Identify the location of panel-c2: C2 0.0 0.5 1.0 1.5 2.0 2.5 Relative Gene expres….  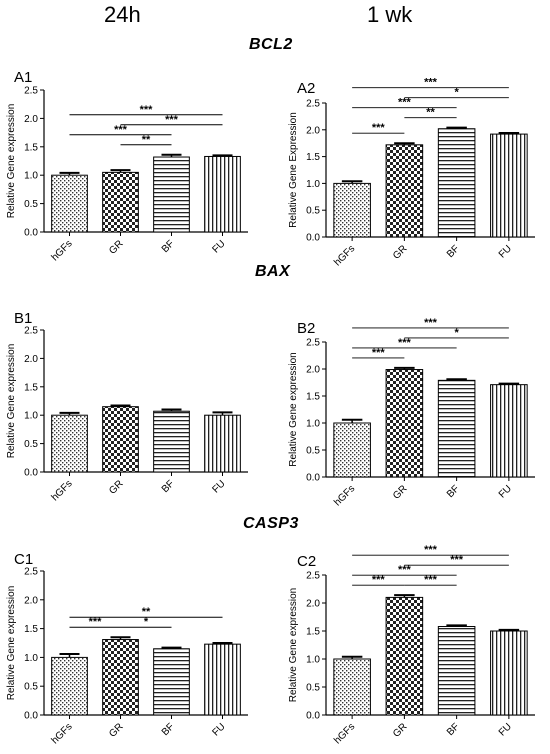
(411, 645).